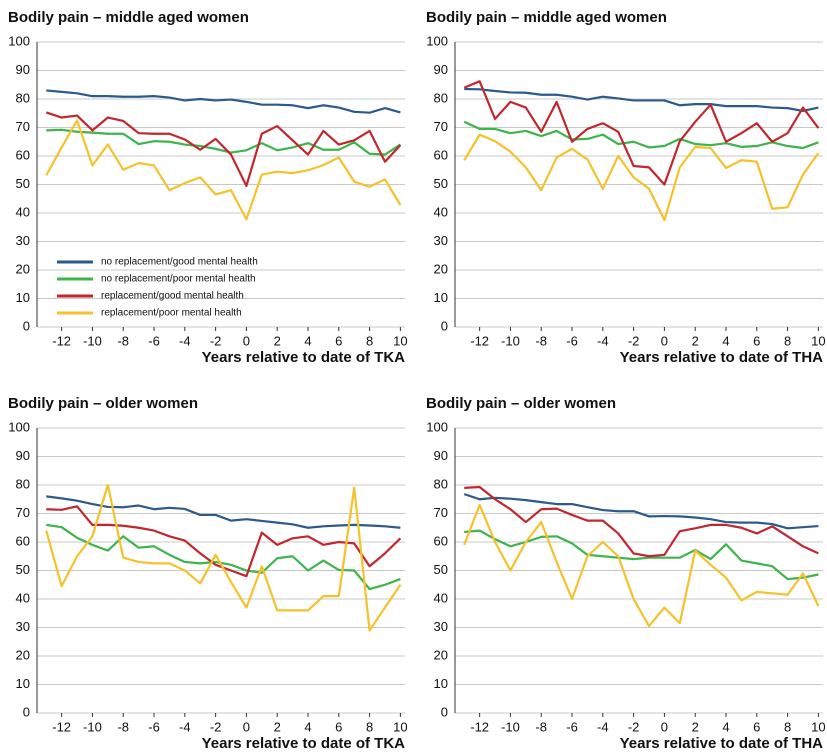  What do you see at coordinates (179, 262) in the screenshot?
I see `legend-label: no replacement/good mental health` at bounding box center [179, 262].